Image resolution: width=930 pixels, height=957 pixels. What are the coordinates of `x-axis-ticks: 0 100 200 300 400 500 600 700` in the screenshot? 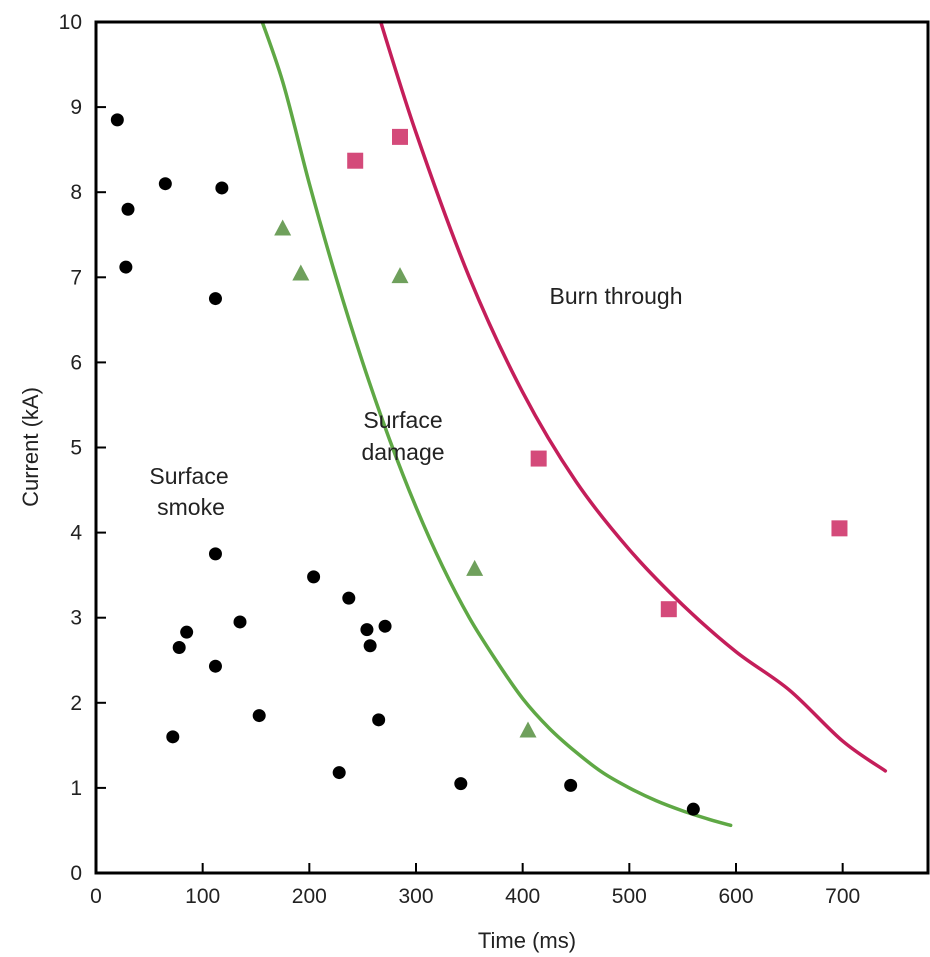 It's located at (475, 885).